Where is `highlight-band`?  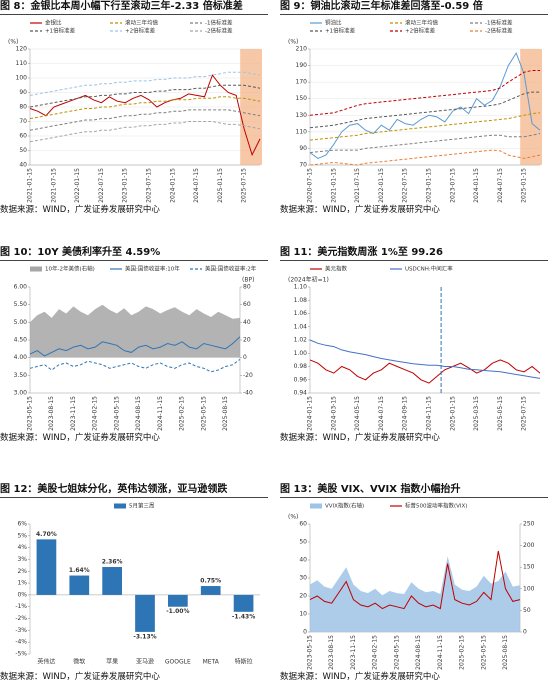 highlight-band is located at coordinates (531, 107).